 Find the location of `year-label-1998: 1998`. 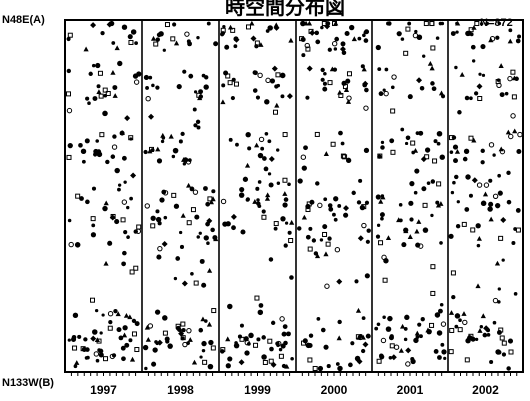

year-label-1998: 1998 is located at coordinates (180, 390).